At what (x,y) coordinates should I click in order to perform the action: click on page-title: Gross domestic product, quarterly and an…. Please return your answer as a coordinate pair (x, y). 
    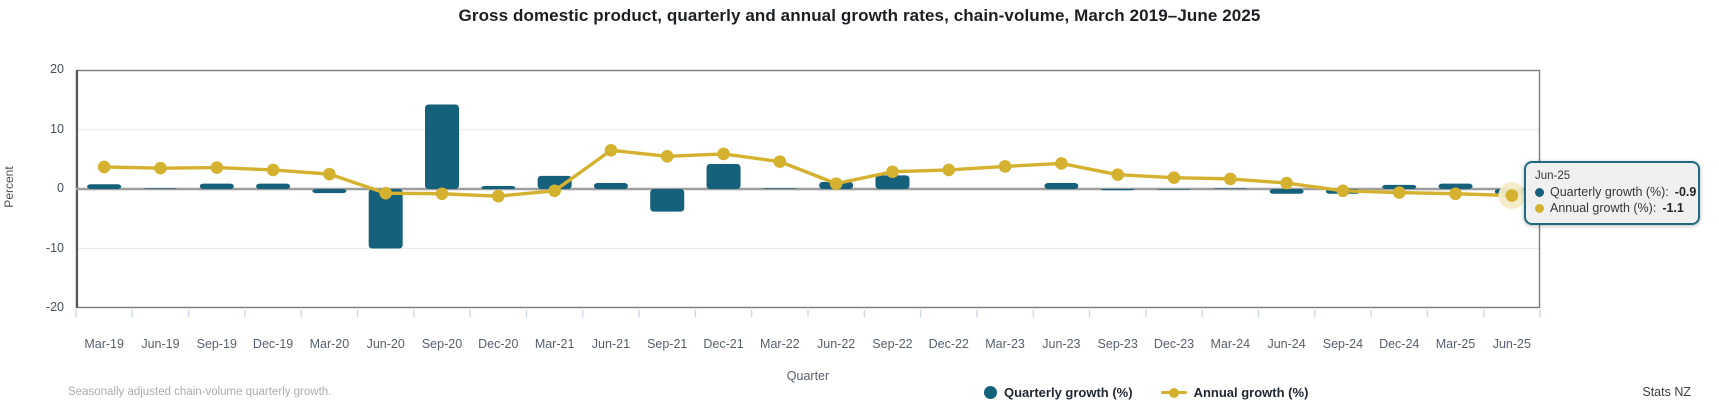
    Looking at the image, I should click on (859, 15).